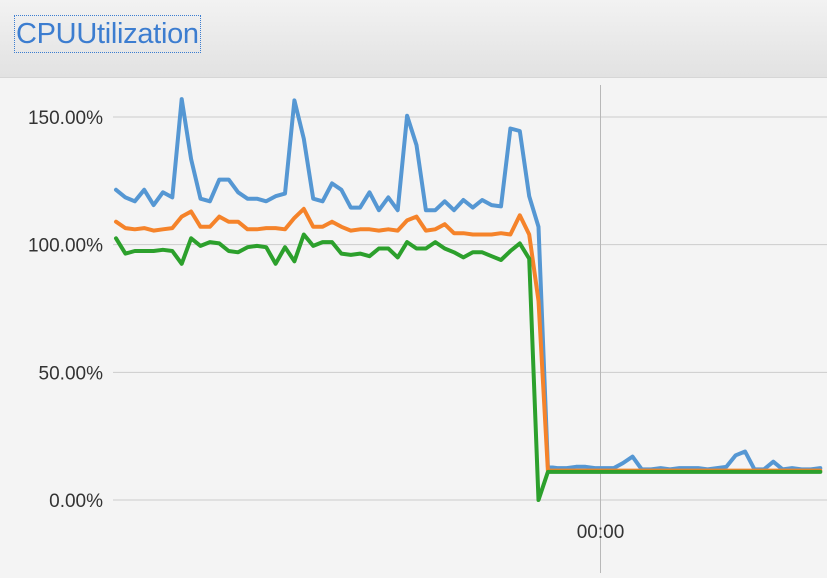 The width and height of the screenshot is (827, 578). Describe the element at coordinates (65, 246) in the screenshot. I see `y-tick-label: 100.00%` at that location.